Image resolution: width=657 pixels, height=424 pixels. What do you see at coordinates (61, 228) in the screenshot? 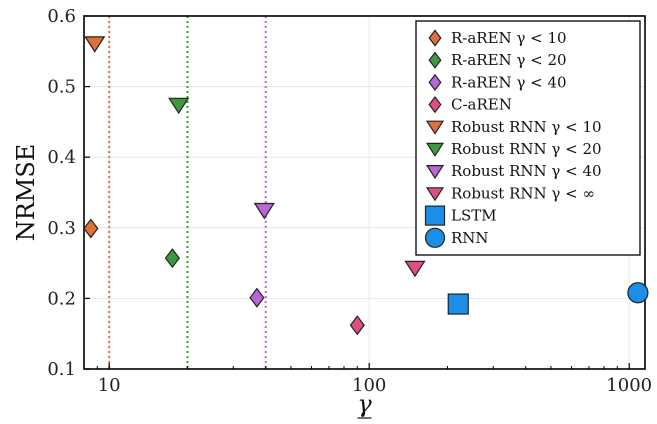
I see `y-tick-label: 0.3` at bounding box center [61, 228].